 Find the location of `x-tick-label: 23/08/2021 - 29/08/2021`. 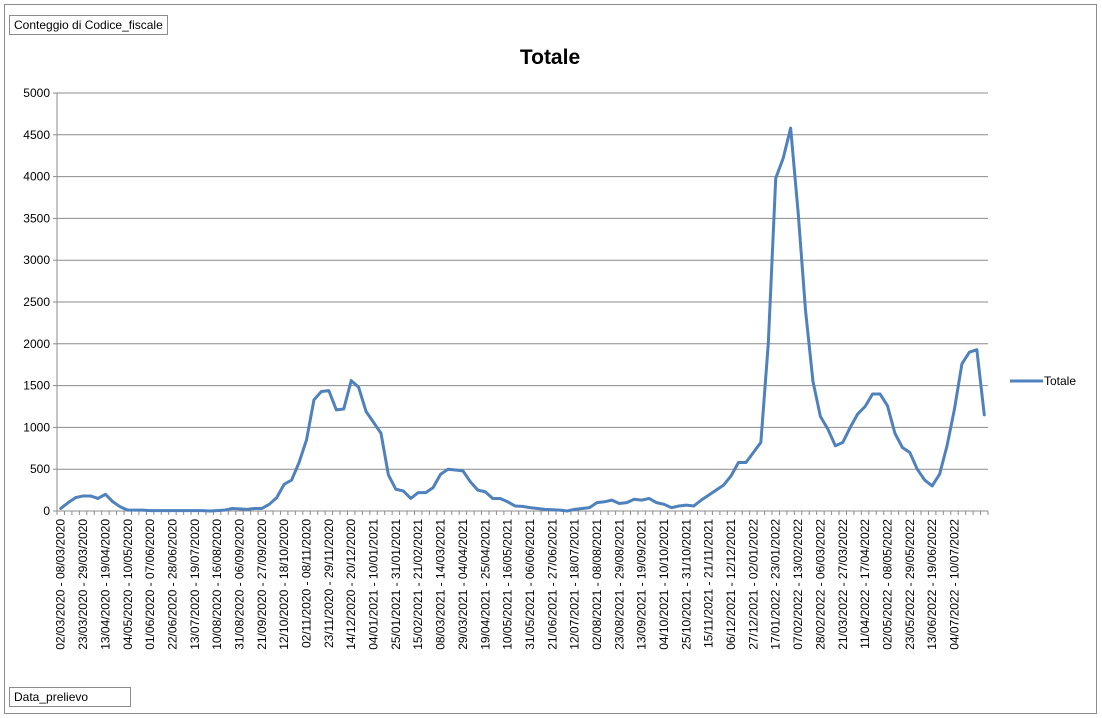

x-tick-label: 23/08/2021 - 29/08/2021 is located at coordinates (619, 584).